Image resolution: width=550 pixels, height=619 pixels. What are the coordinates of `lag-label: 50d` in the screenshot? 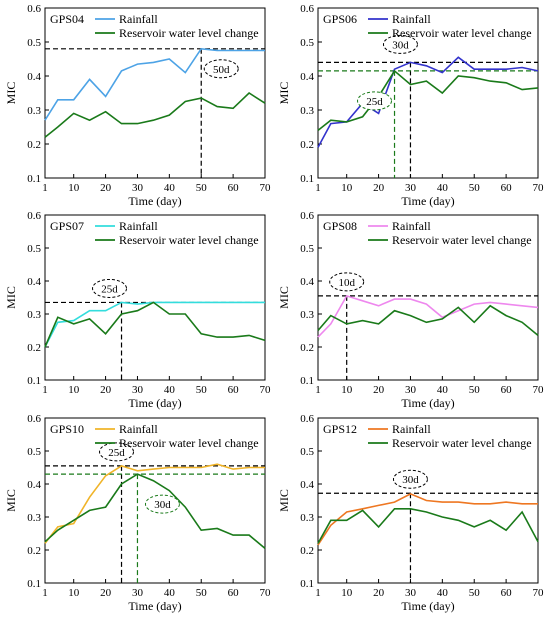 It's located at (221, 70).